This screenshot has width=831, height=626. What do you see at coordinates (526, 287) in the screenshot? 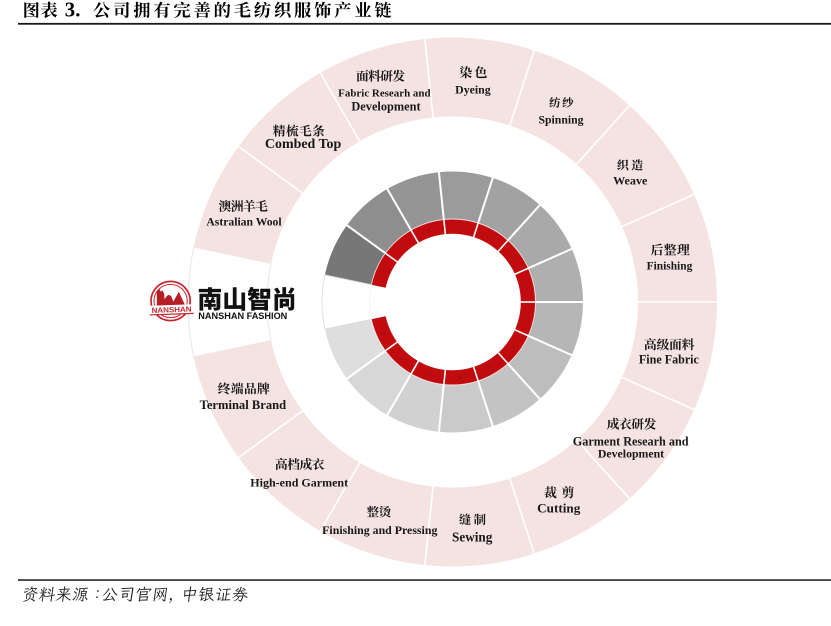
I see `svg-text: 7` at bounding box center [526, 287].